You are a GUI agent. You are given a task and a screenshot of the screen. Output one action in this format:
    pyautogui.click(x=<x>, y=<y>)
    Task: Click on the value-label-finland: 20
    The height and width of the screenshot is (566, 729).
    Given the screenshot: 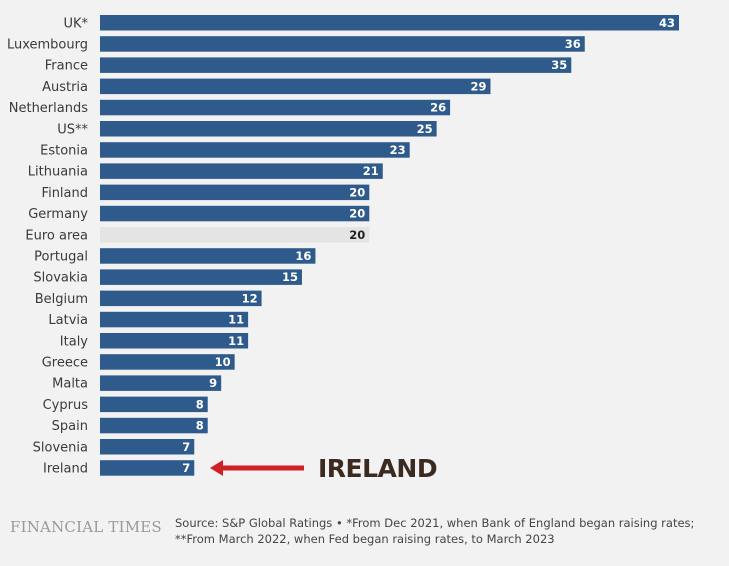 What is the action you would take?
    pyautogui.click(x=357, y=192)
    